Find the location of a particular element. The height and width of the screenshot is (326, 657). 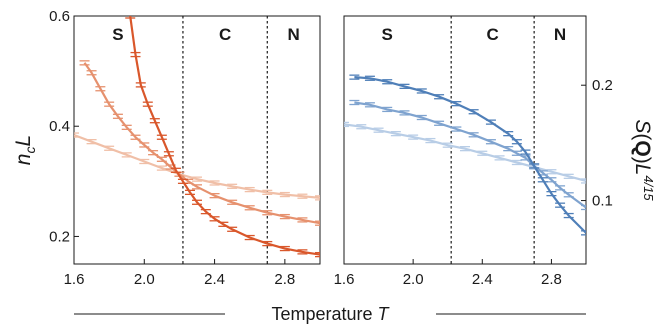

left-y-axis-label: ncL is located at coordinates (25, 150).